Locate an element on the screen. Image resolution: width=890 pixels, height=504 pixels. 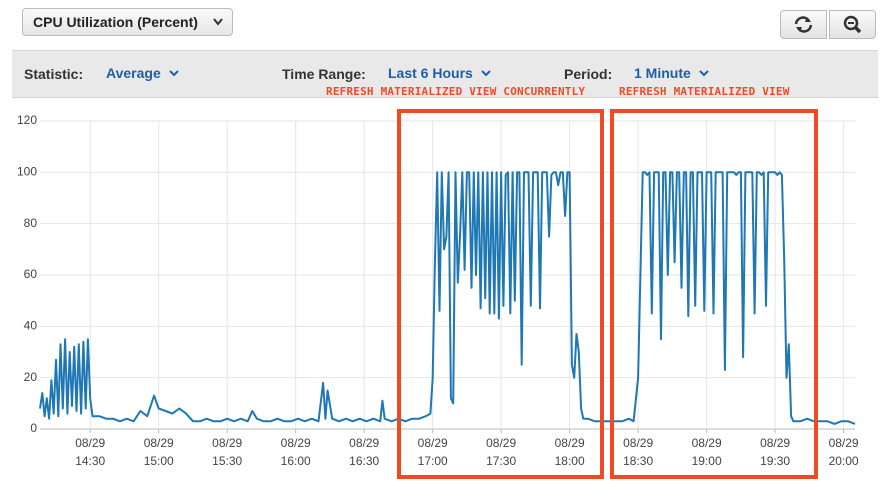
metric-select-text: CPU Utilization (Percent) is located at coordinates (115, 22).